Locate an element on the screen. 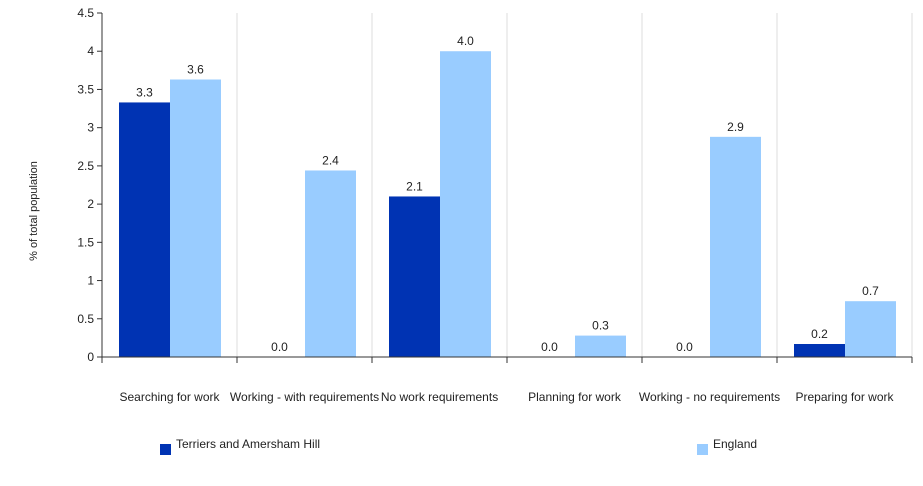  y-tick-label: 2.5 is located at coordinates (85, 166).